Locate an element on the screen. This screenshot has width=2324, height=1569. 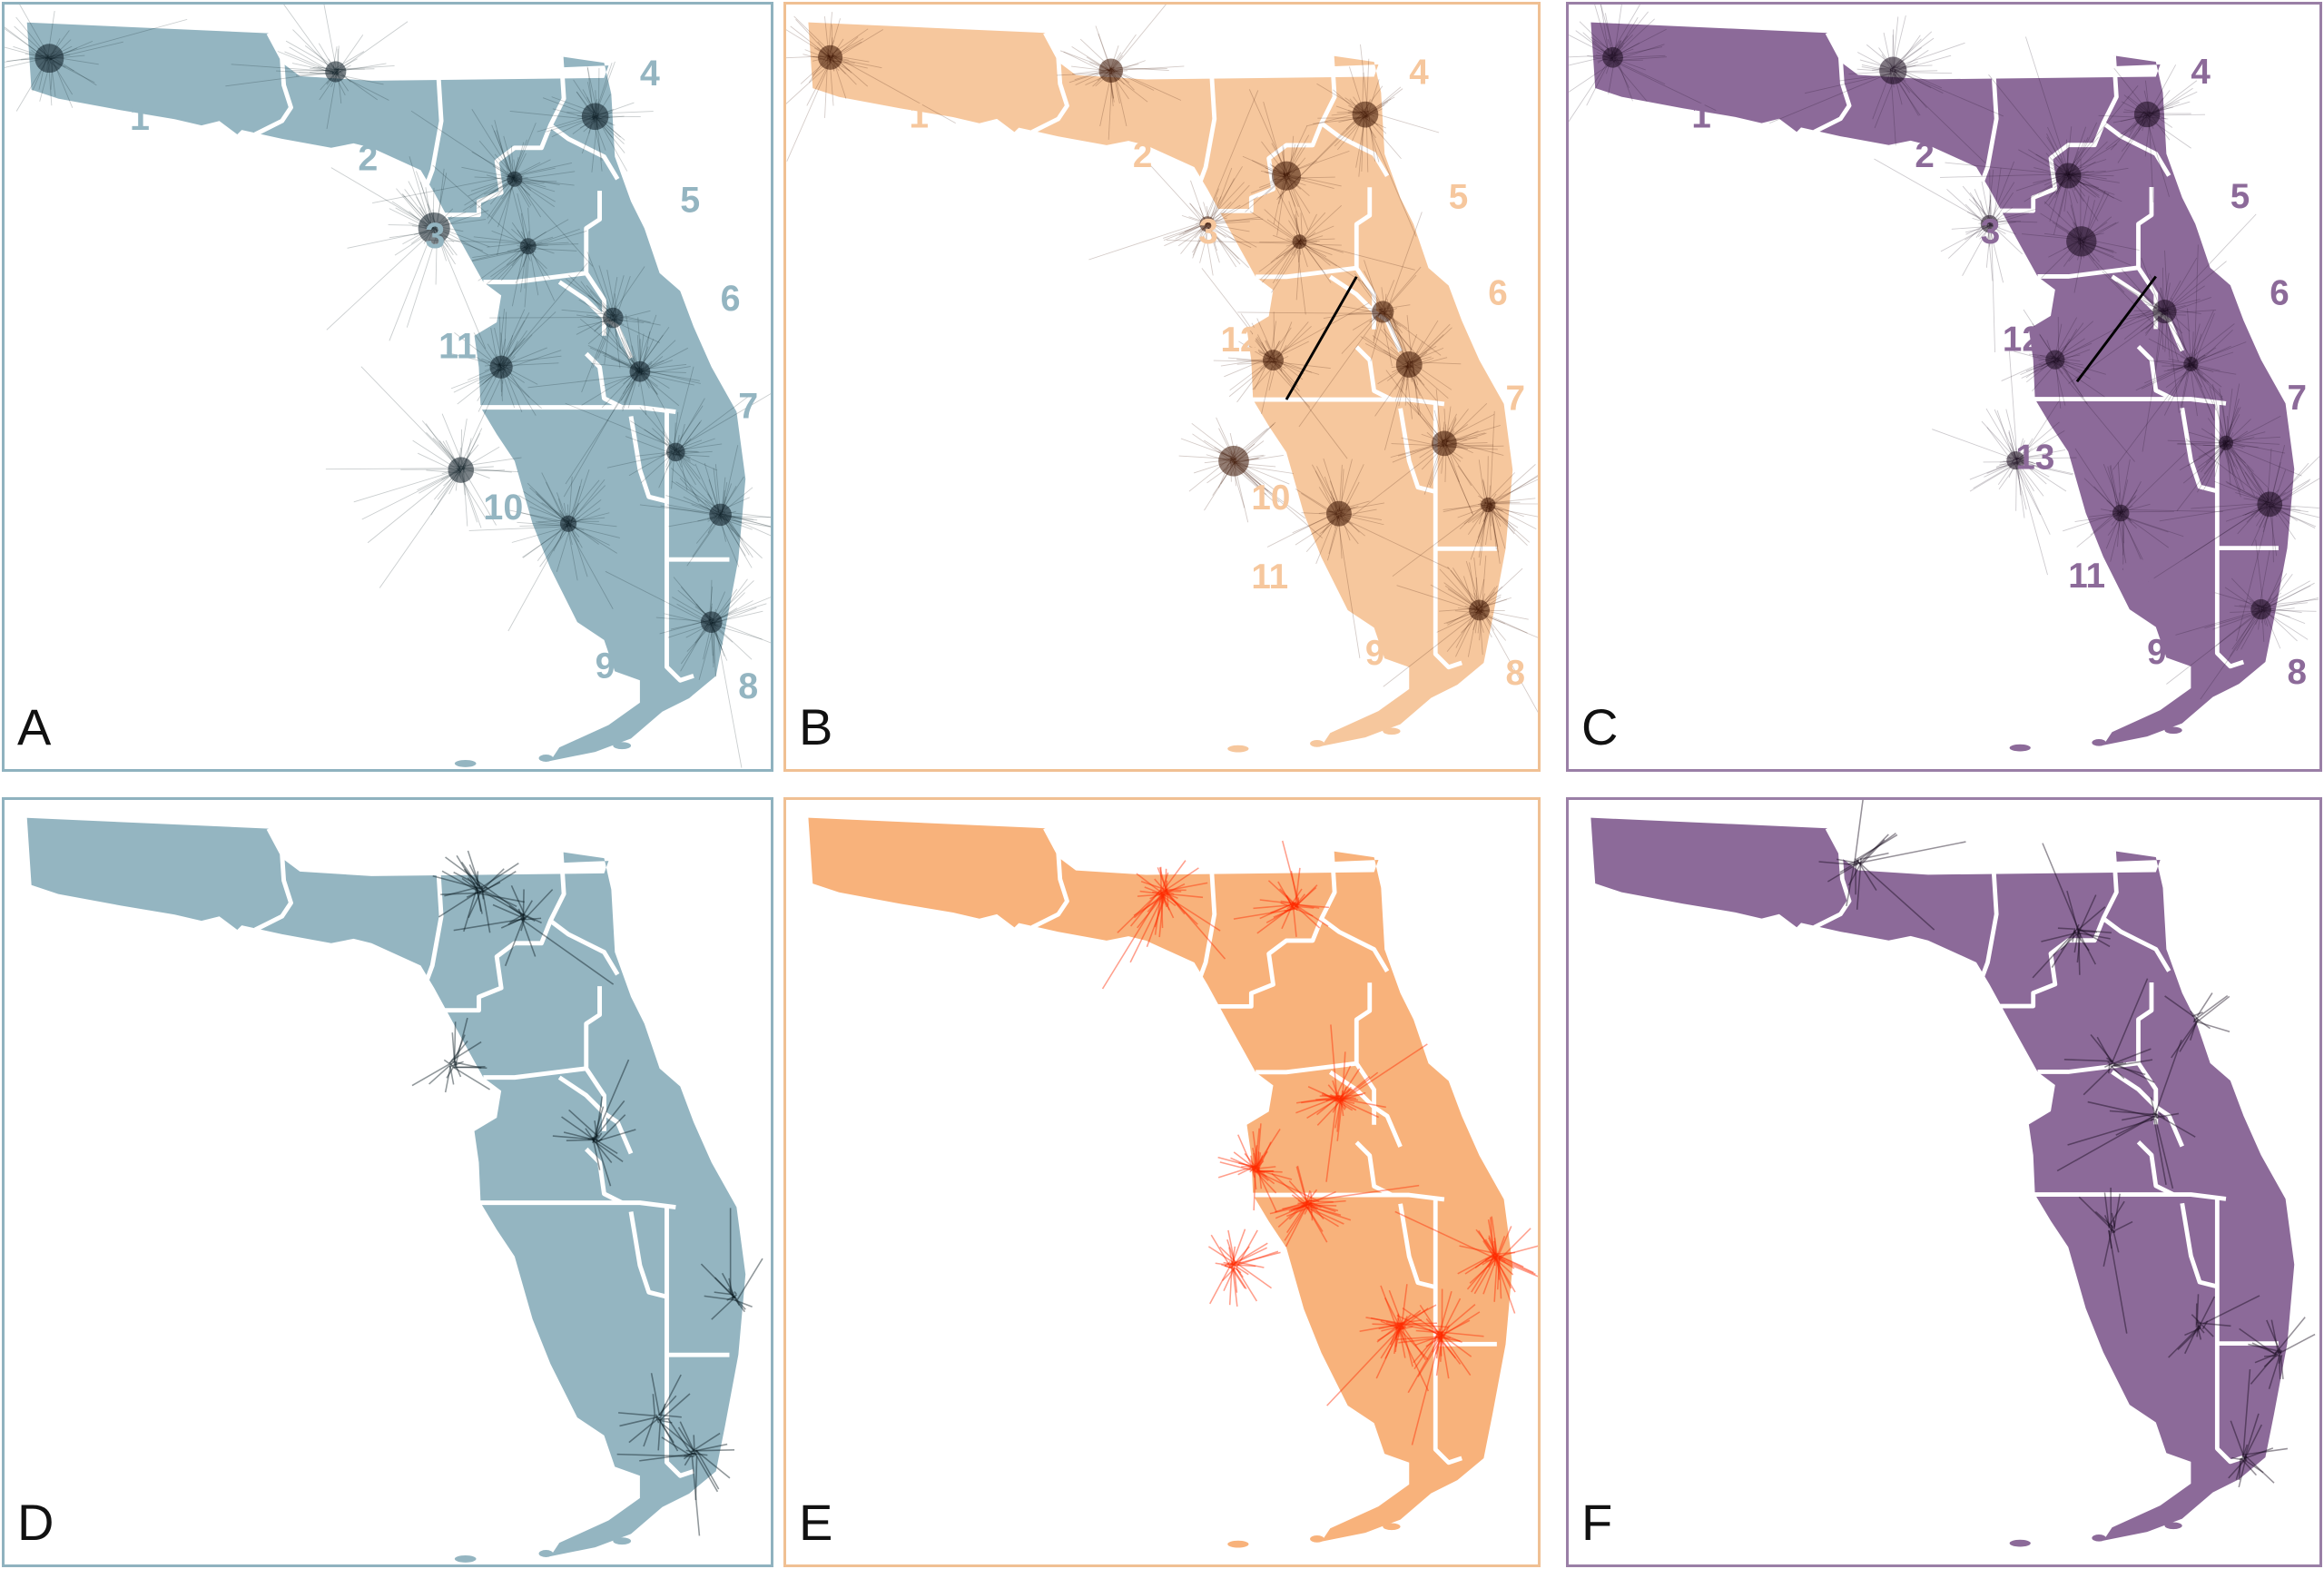
region-label-3: 3 is located at coordinates (435, 236).